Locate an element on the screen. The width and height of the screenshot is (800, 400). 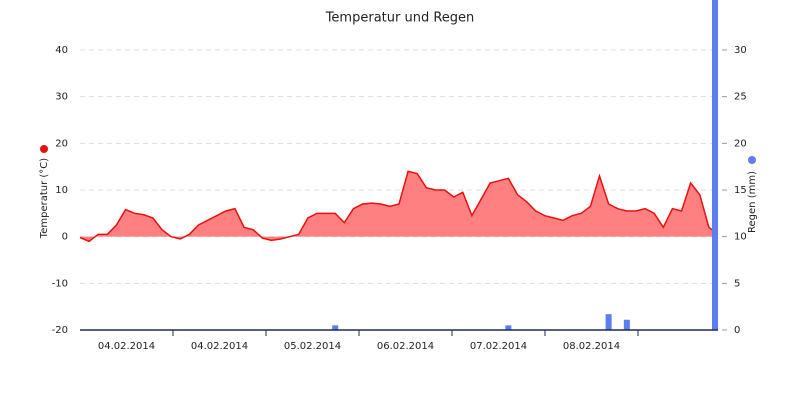
y-tick-label: -20 is located at coordinates (60, 330).